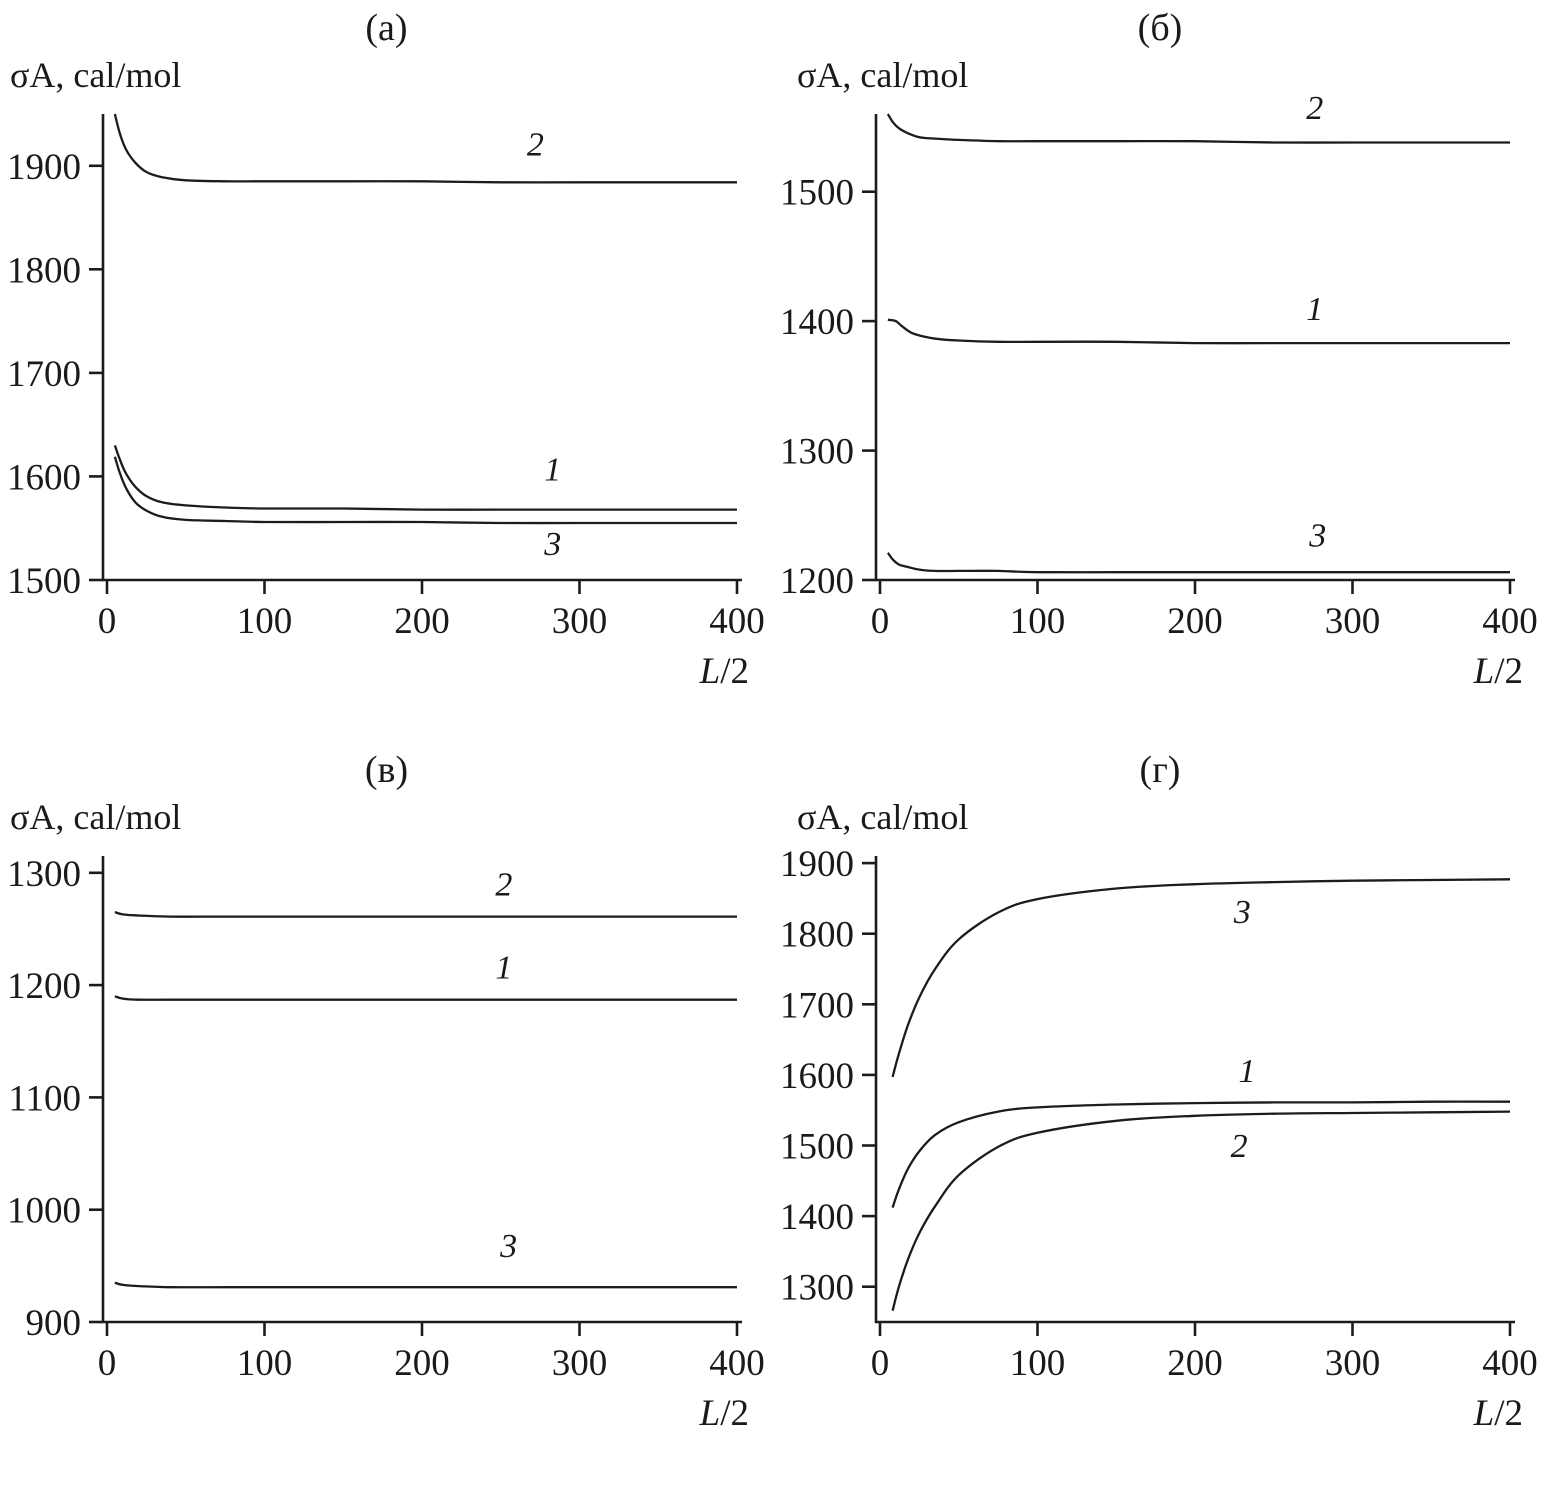 This screenshot has height=1485, width=1547. I want to click on panel-a-x-axis-label: L/2, so click(724, 671).